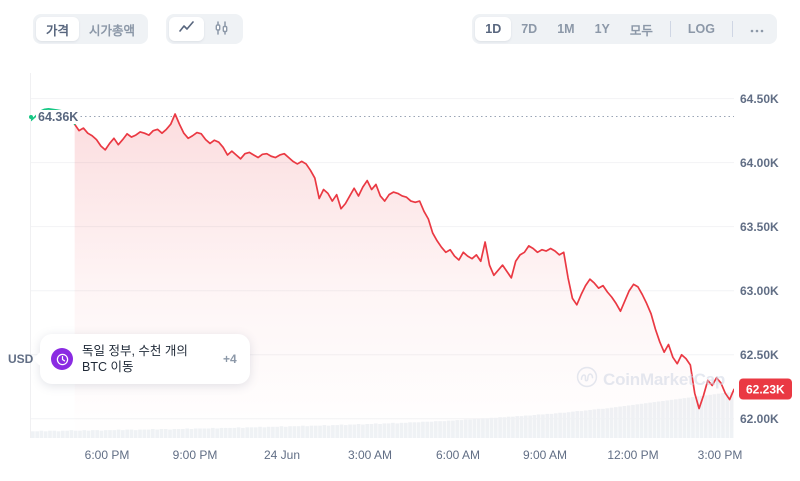 This screenshot has height=481, width=800. I want to click on currency-label: USD, so click(21, 359).